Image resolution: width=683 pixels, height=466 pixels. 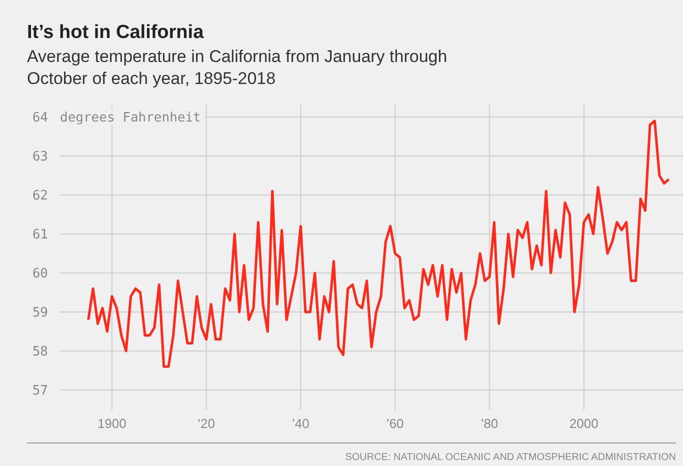 I want to click on y-tick-label: 62, so click(x=40, y=196).